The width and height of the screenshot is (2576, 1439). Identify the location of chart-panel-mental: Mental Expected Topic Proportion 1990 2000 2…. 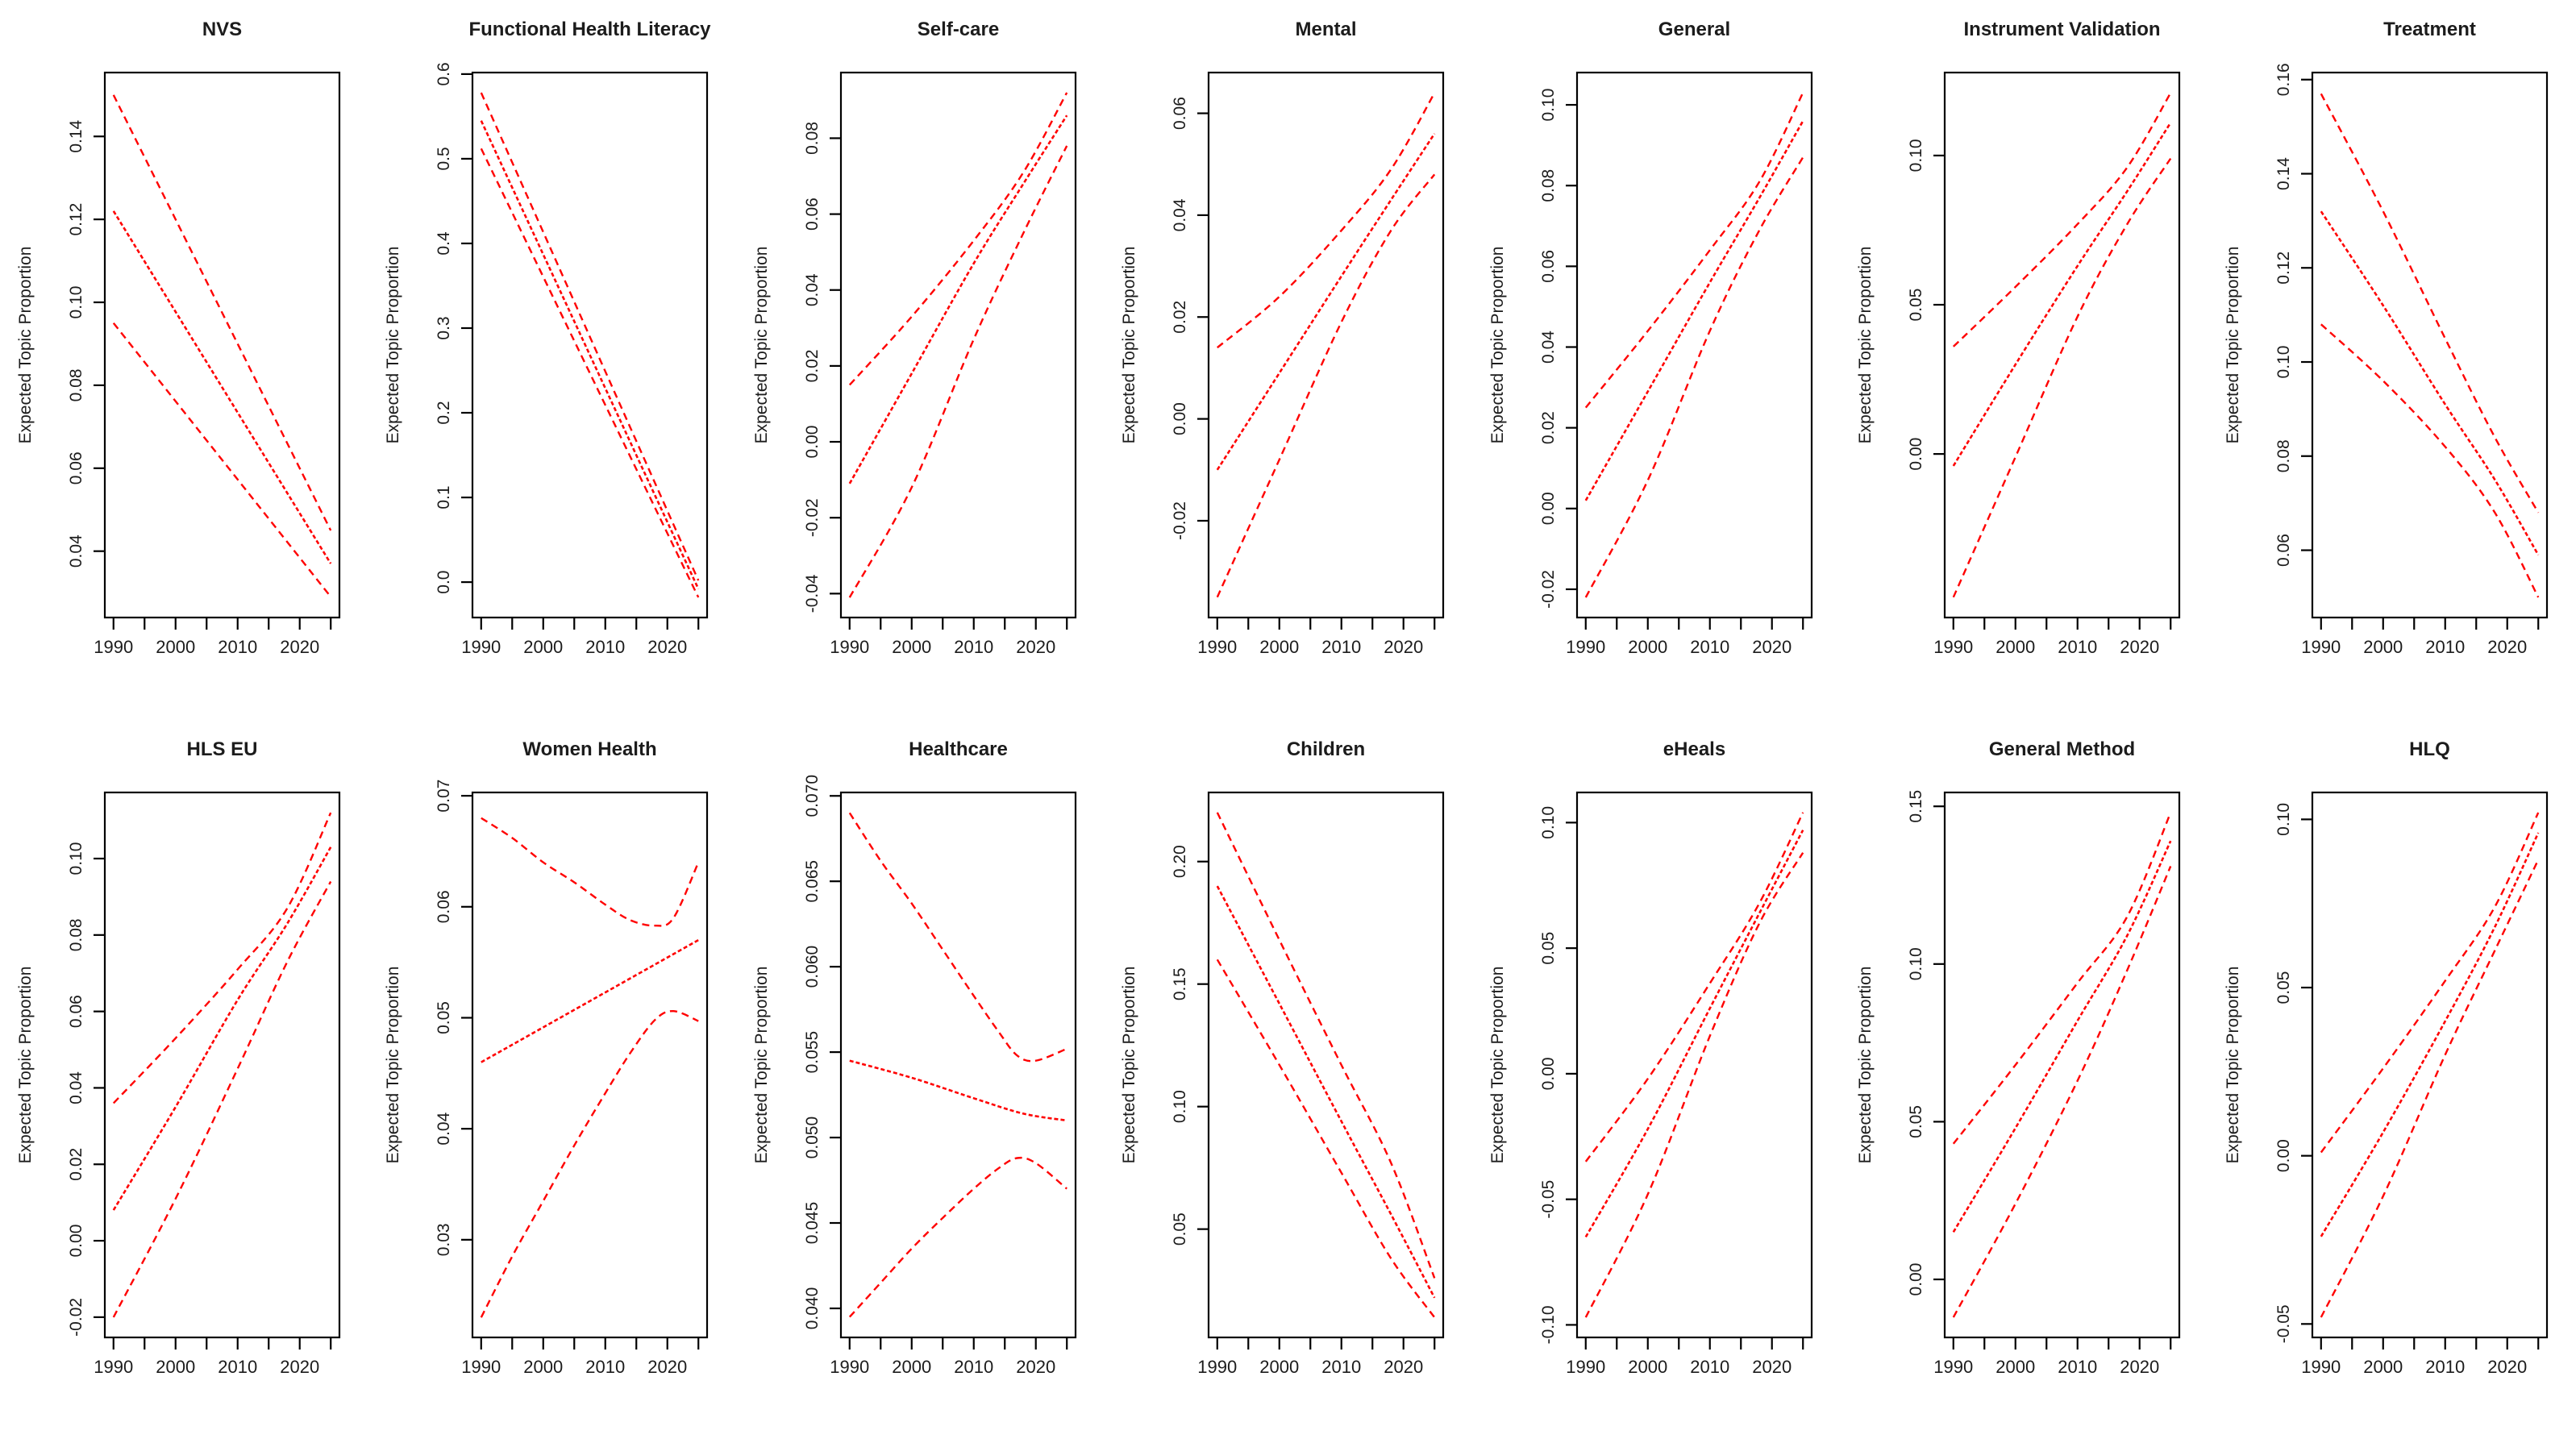
(1288, 360).